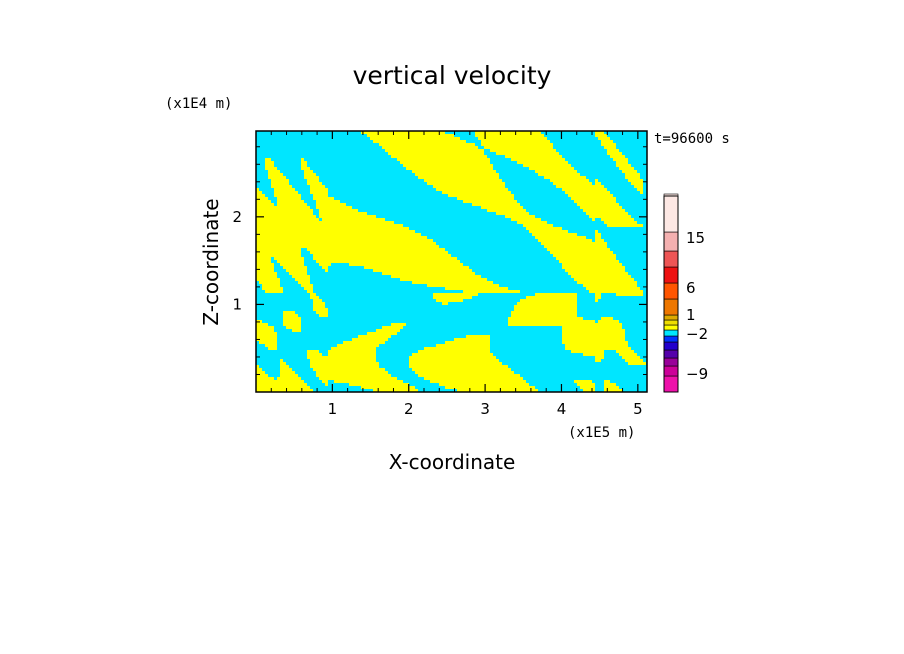  What do you see at coordinates (562, 409) in the screenshot?
I see `x-tick-label: 4` at bounding box center [562, 409].